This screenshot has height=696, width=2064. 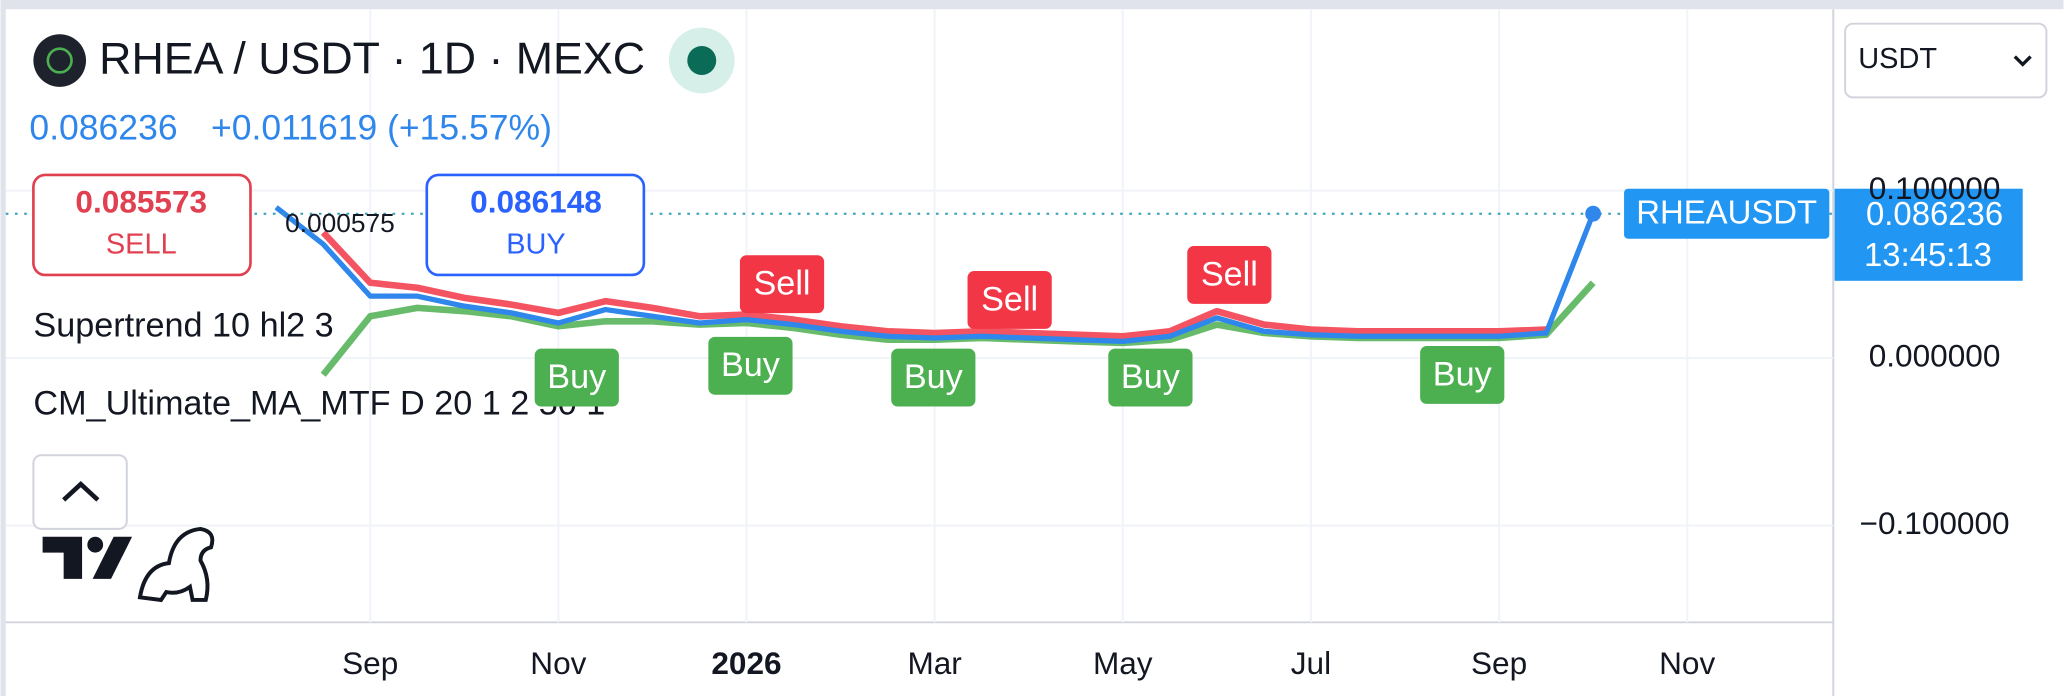 What do you see at coordinates (141, 245) in the screenshot?
I see `sell-label: SELL` at bounding box center [141, 245].